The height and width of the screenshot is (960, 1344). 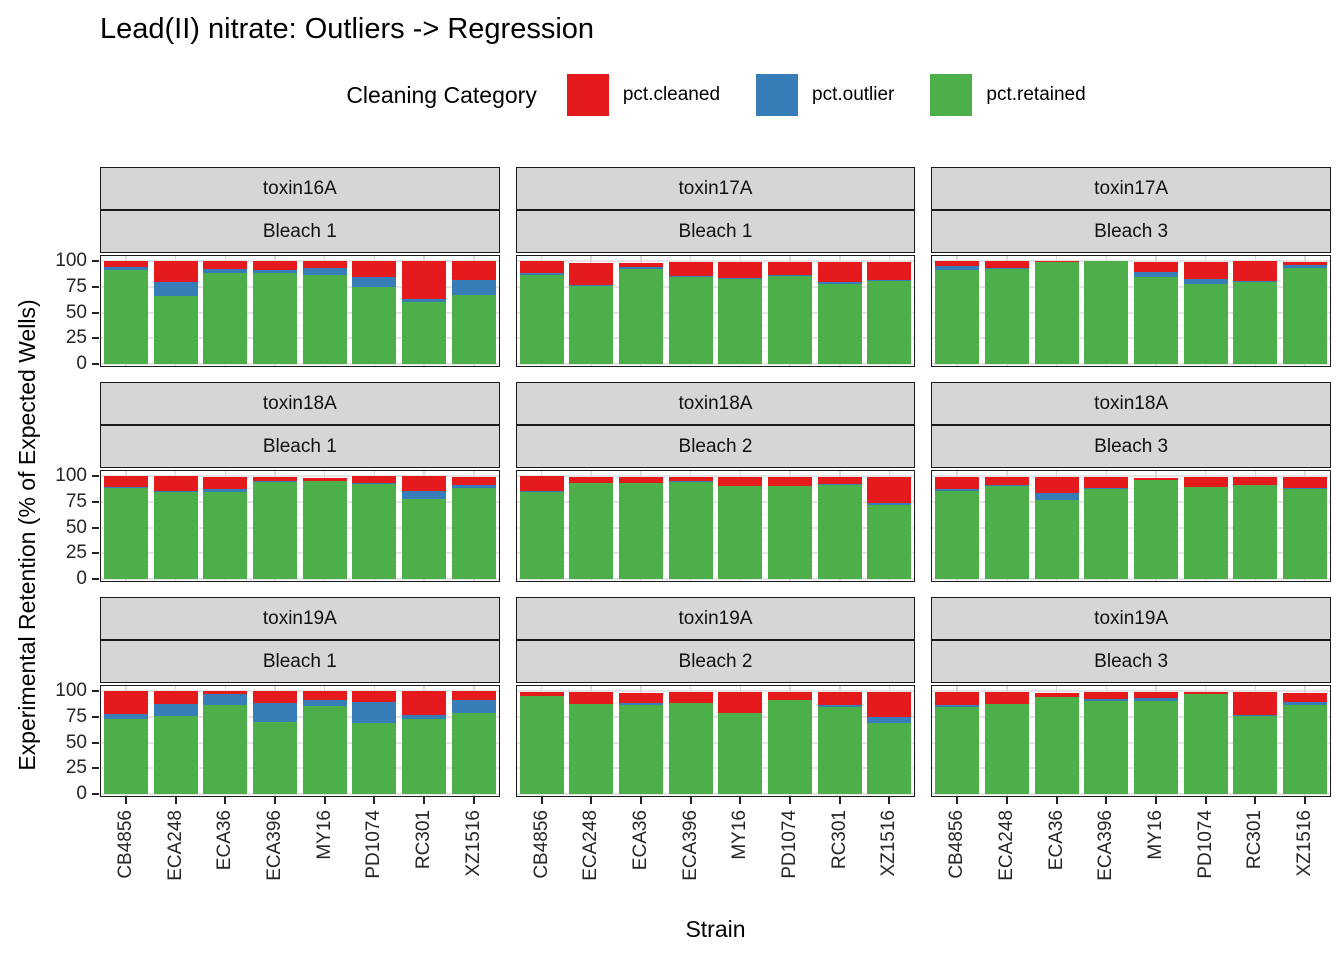 I want to click on x-tick-label: ECA36, so click(x=225, y=840).